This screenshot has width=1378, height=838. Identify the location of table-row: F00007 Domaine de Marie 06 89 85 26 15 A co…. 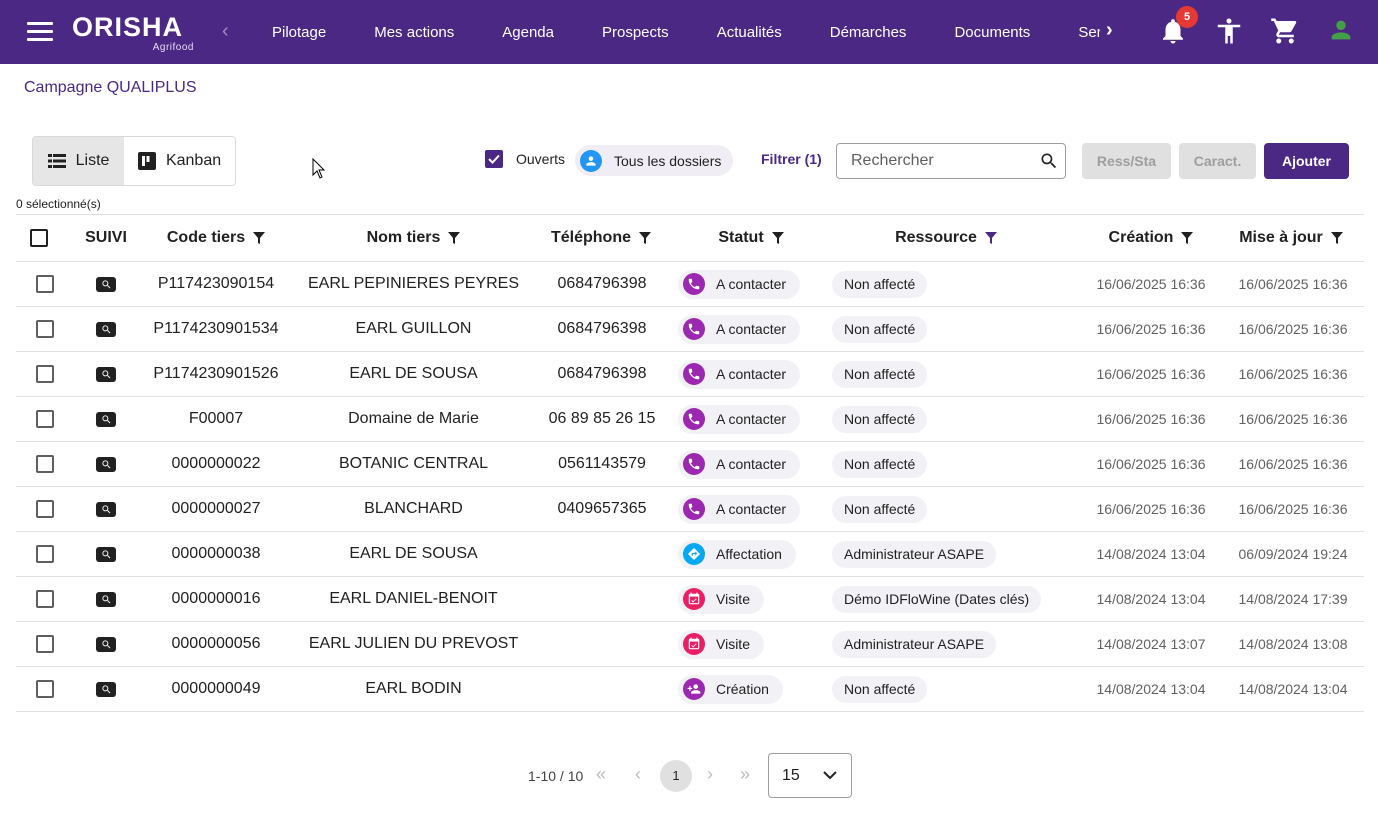
(690, 419).